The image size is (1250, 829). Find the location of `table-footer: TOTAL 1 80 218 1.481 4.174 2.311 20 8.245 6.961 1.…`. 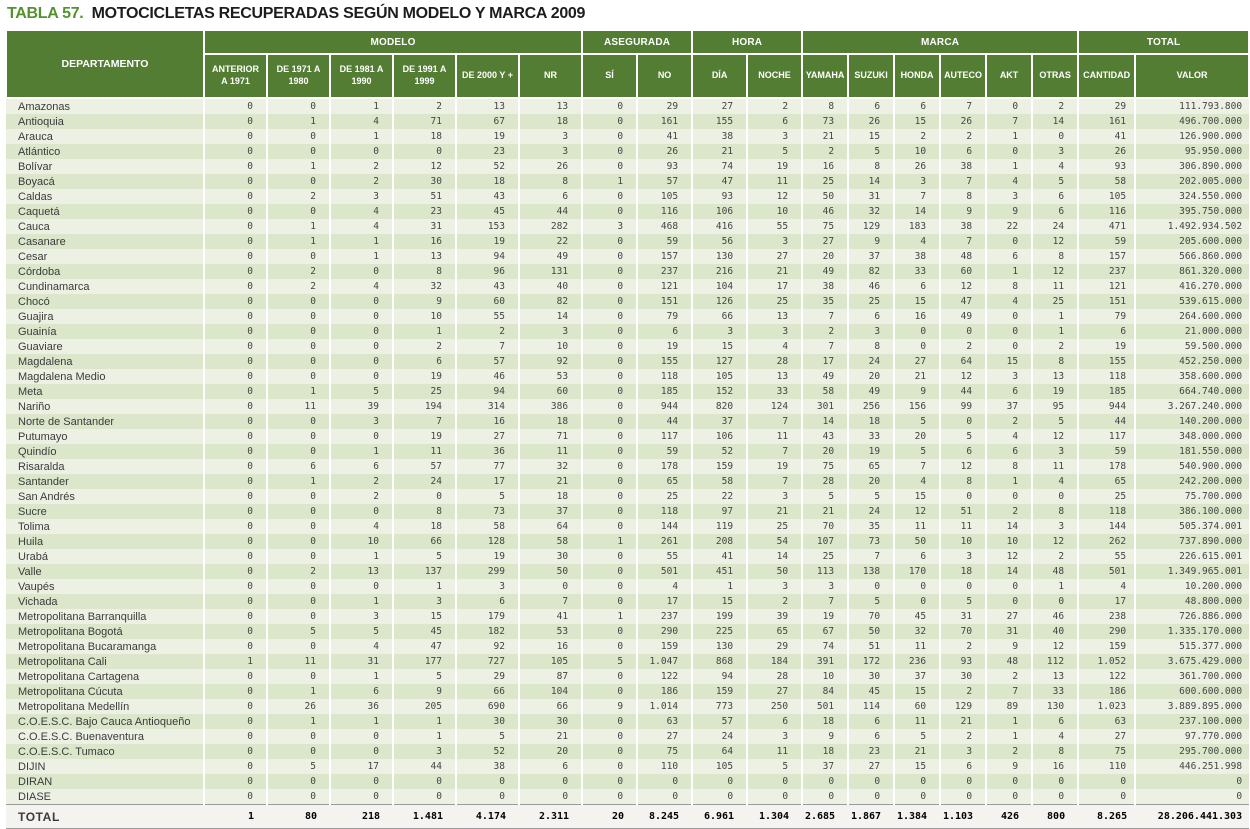

table-footer: TOTAL 1 80 218 1.481 4.174 2.311 20 8.245 6.961 1.… is located at coordinates (628, 816).